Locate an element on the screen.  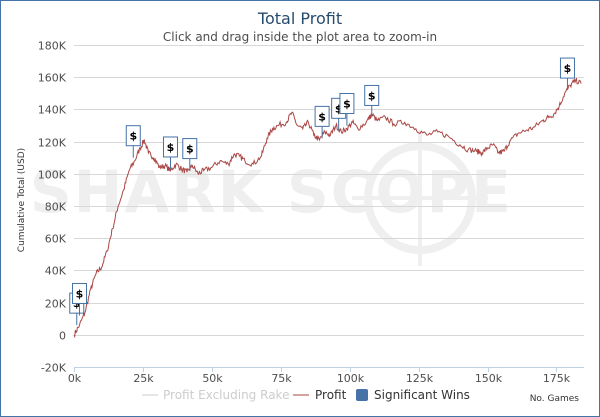
y-tick-label: 120K is located at coordinates (52, 143).